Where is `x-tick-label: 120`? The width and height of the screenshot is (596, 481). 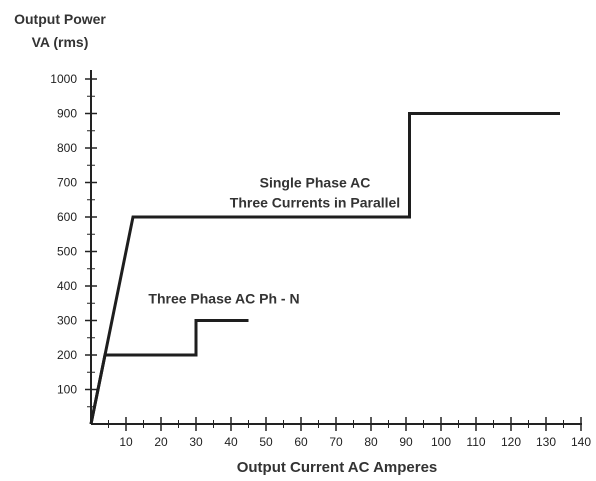 x-tick-label: 120 is located at coordinates (511, 442).